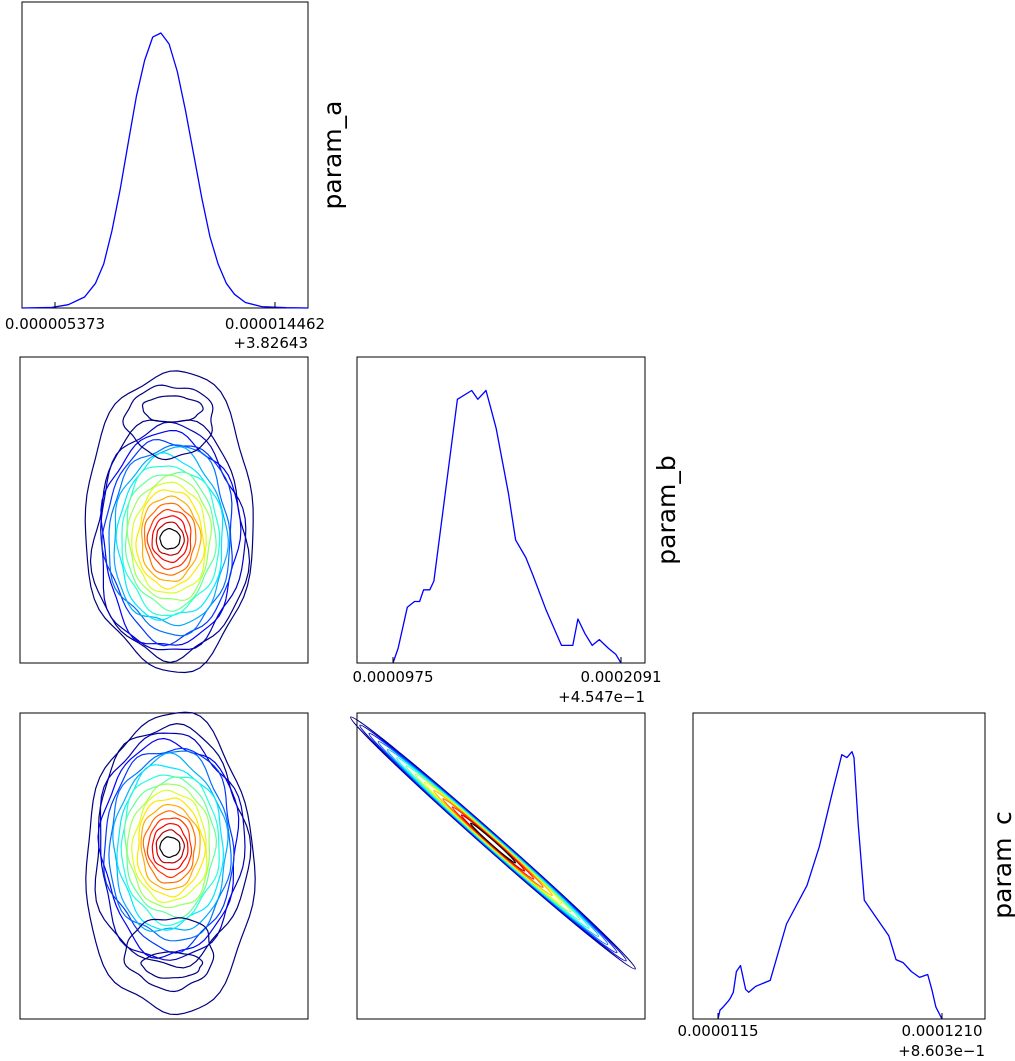  What do you see at coordinates (1001, 864) in the screenshot?
I see `param-label-c: param_c` at bounding box center [1001, 864].